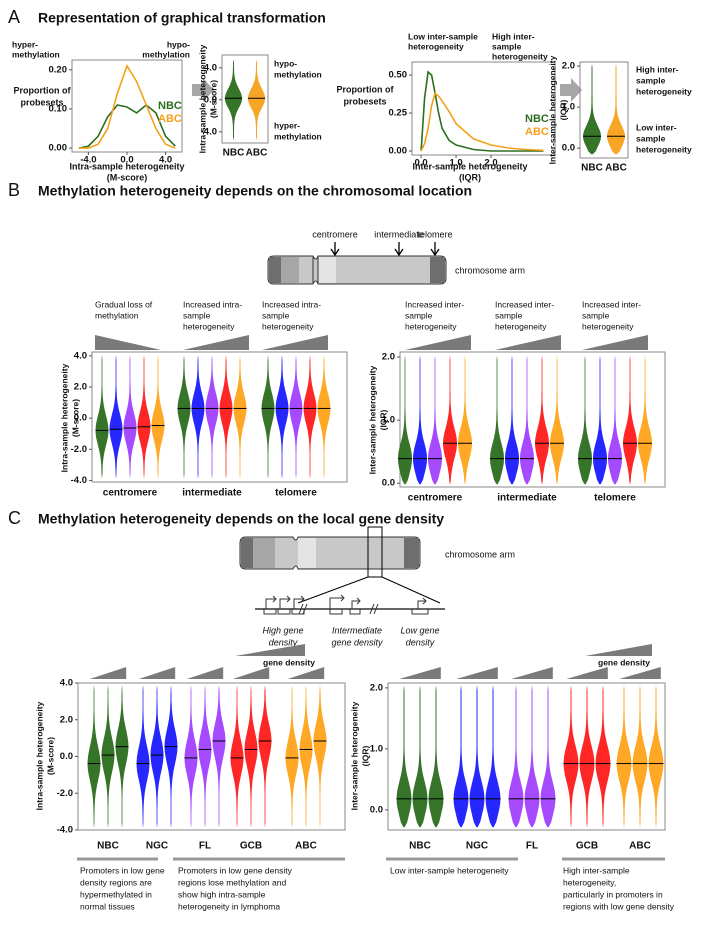  I want to click on location-label: intermediate, so click(399, 234).